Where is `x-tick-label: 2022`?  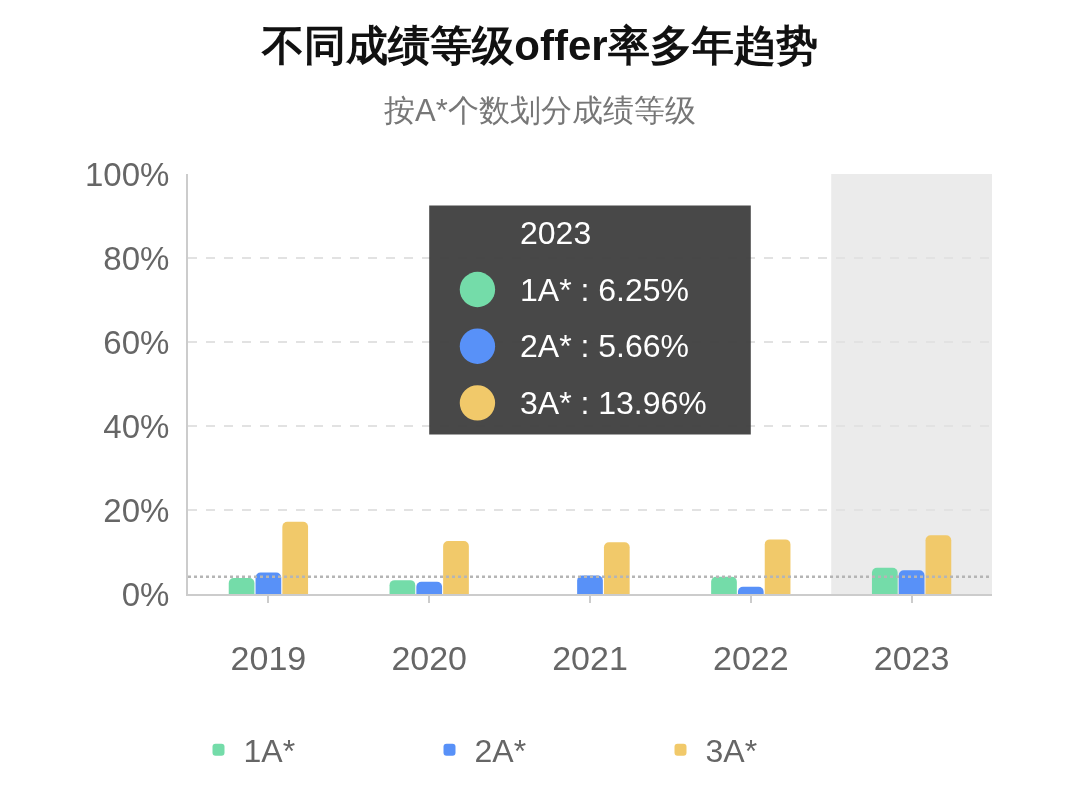 x-tick-label: 2022 is located at coordinates (750, 657).